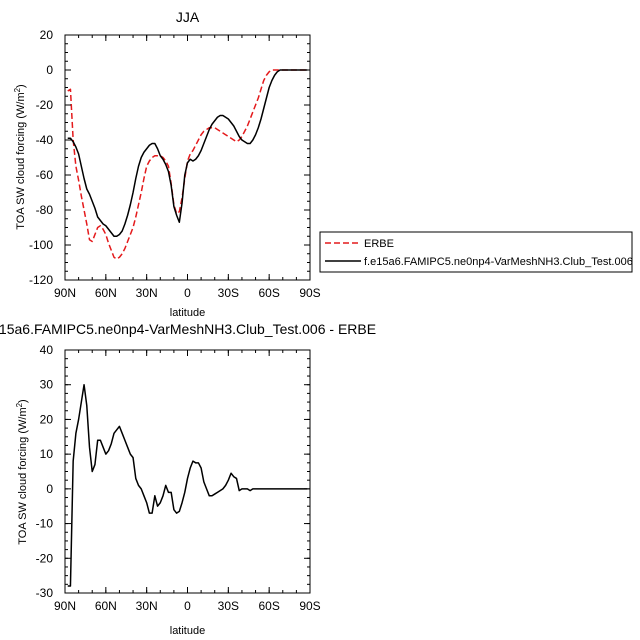 The height and width of the screenshot is (640, 640). What do you see at coordinates (45, 210) in the screenshot?
I see `y-tick-label: -80` at bounding box center [45, 210].